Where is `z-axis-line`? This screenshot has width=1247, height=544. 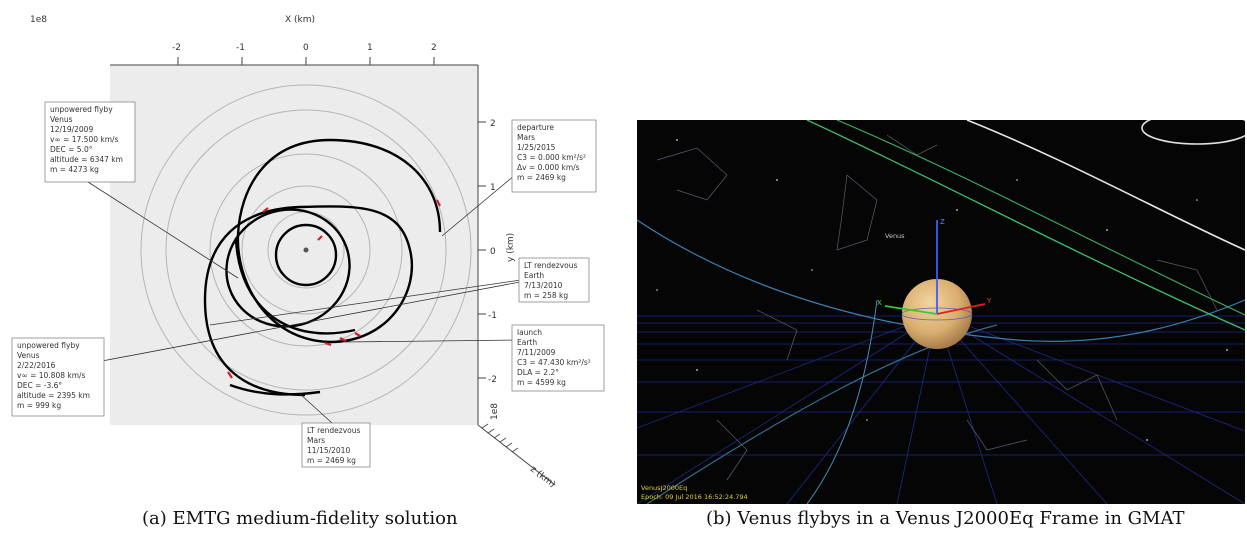
z-axis-line is located at coordinates (516, 455).